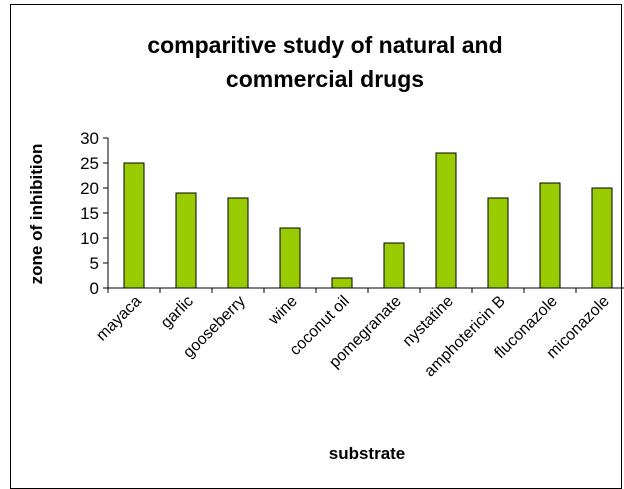 This screenshot has width=624, height=489. I want to click on x-tick-label: mayaca, so click(119, 319).